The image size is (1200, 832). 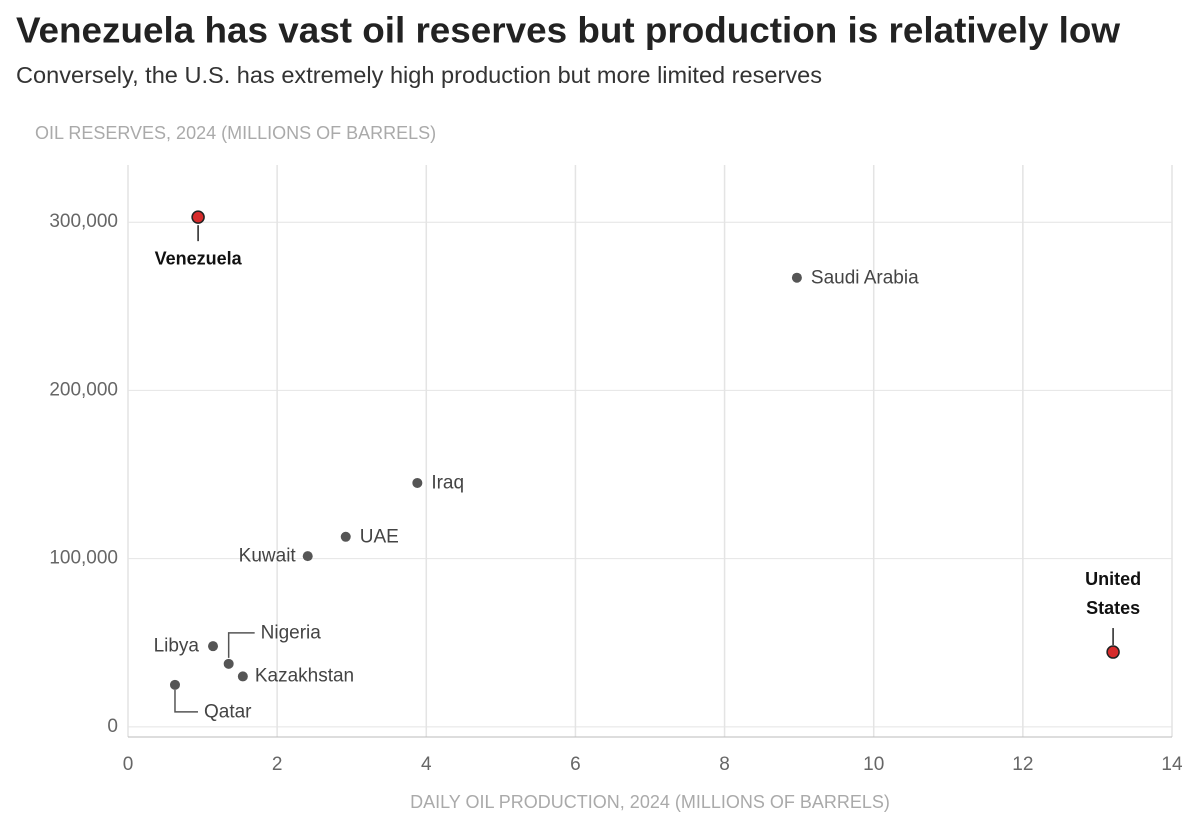 What do you see at coordinates (235, 133) in the screenshot?
I see `y-axis-title: OIL RESERVES, 2024 (MILLIONS OF BARRELS)` at bounding box center [235, 133].